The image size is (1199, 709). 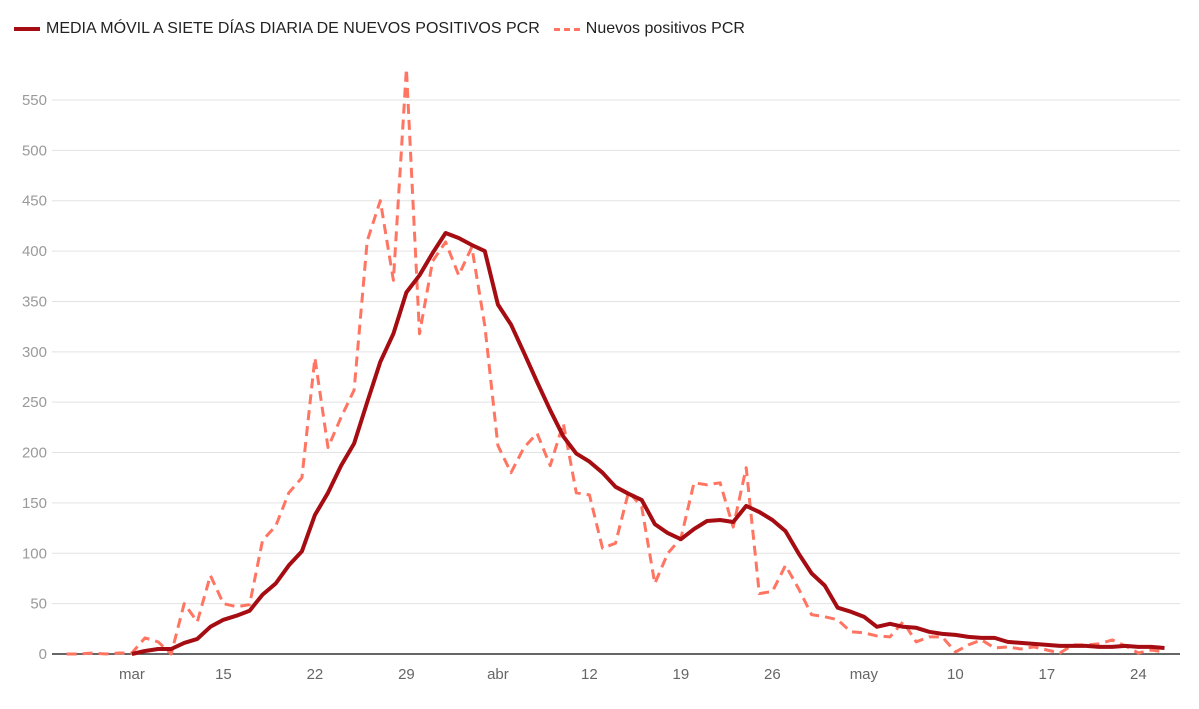 What do you see at coordinates (681, 674) in the screenshot?
I see `x-tick-label: 19` at bounding box center [681, 674].